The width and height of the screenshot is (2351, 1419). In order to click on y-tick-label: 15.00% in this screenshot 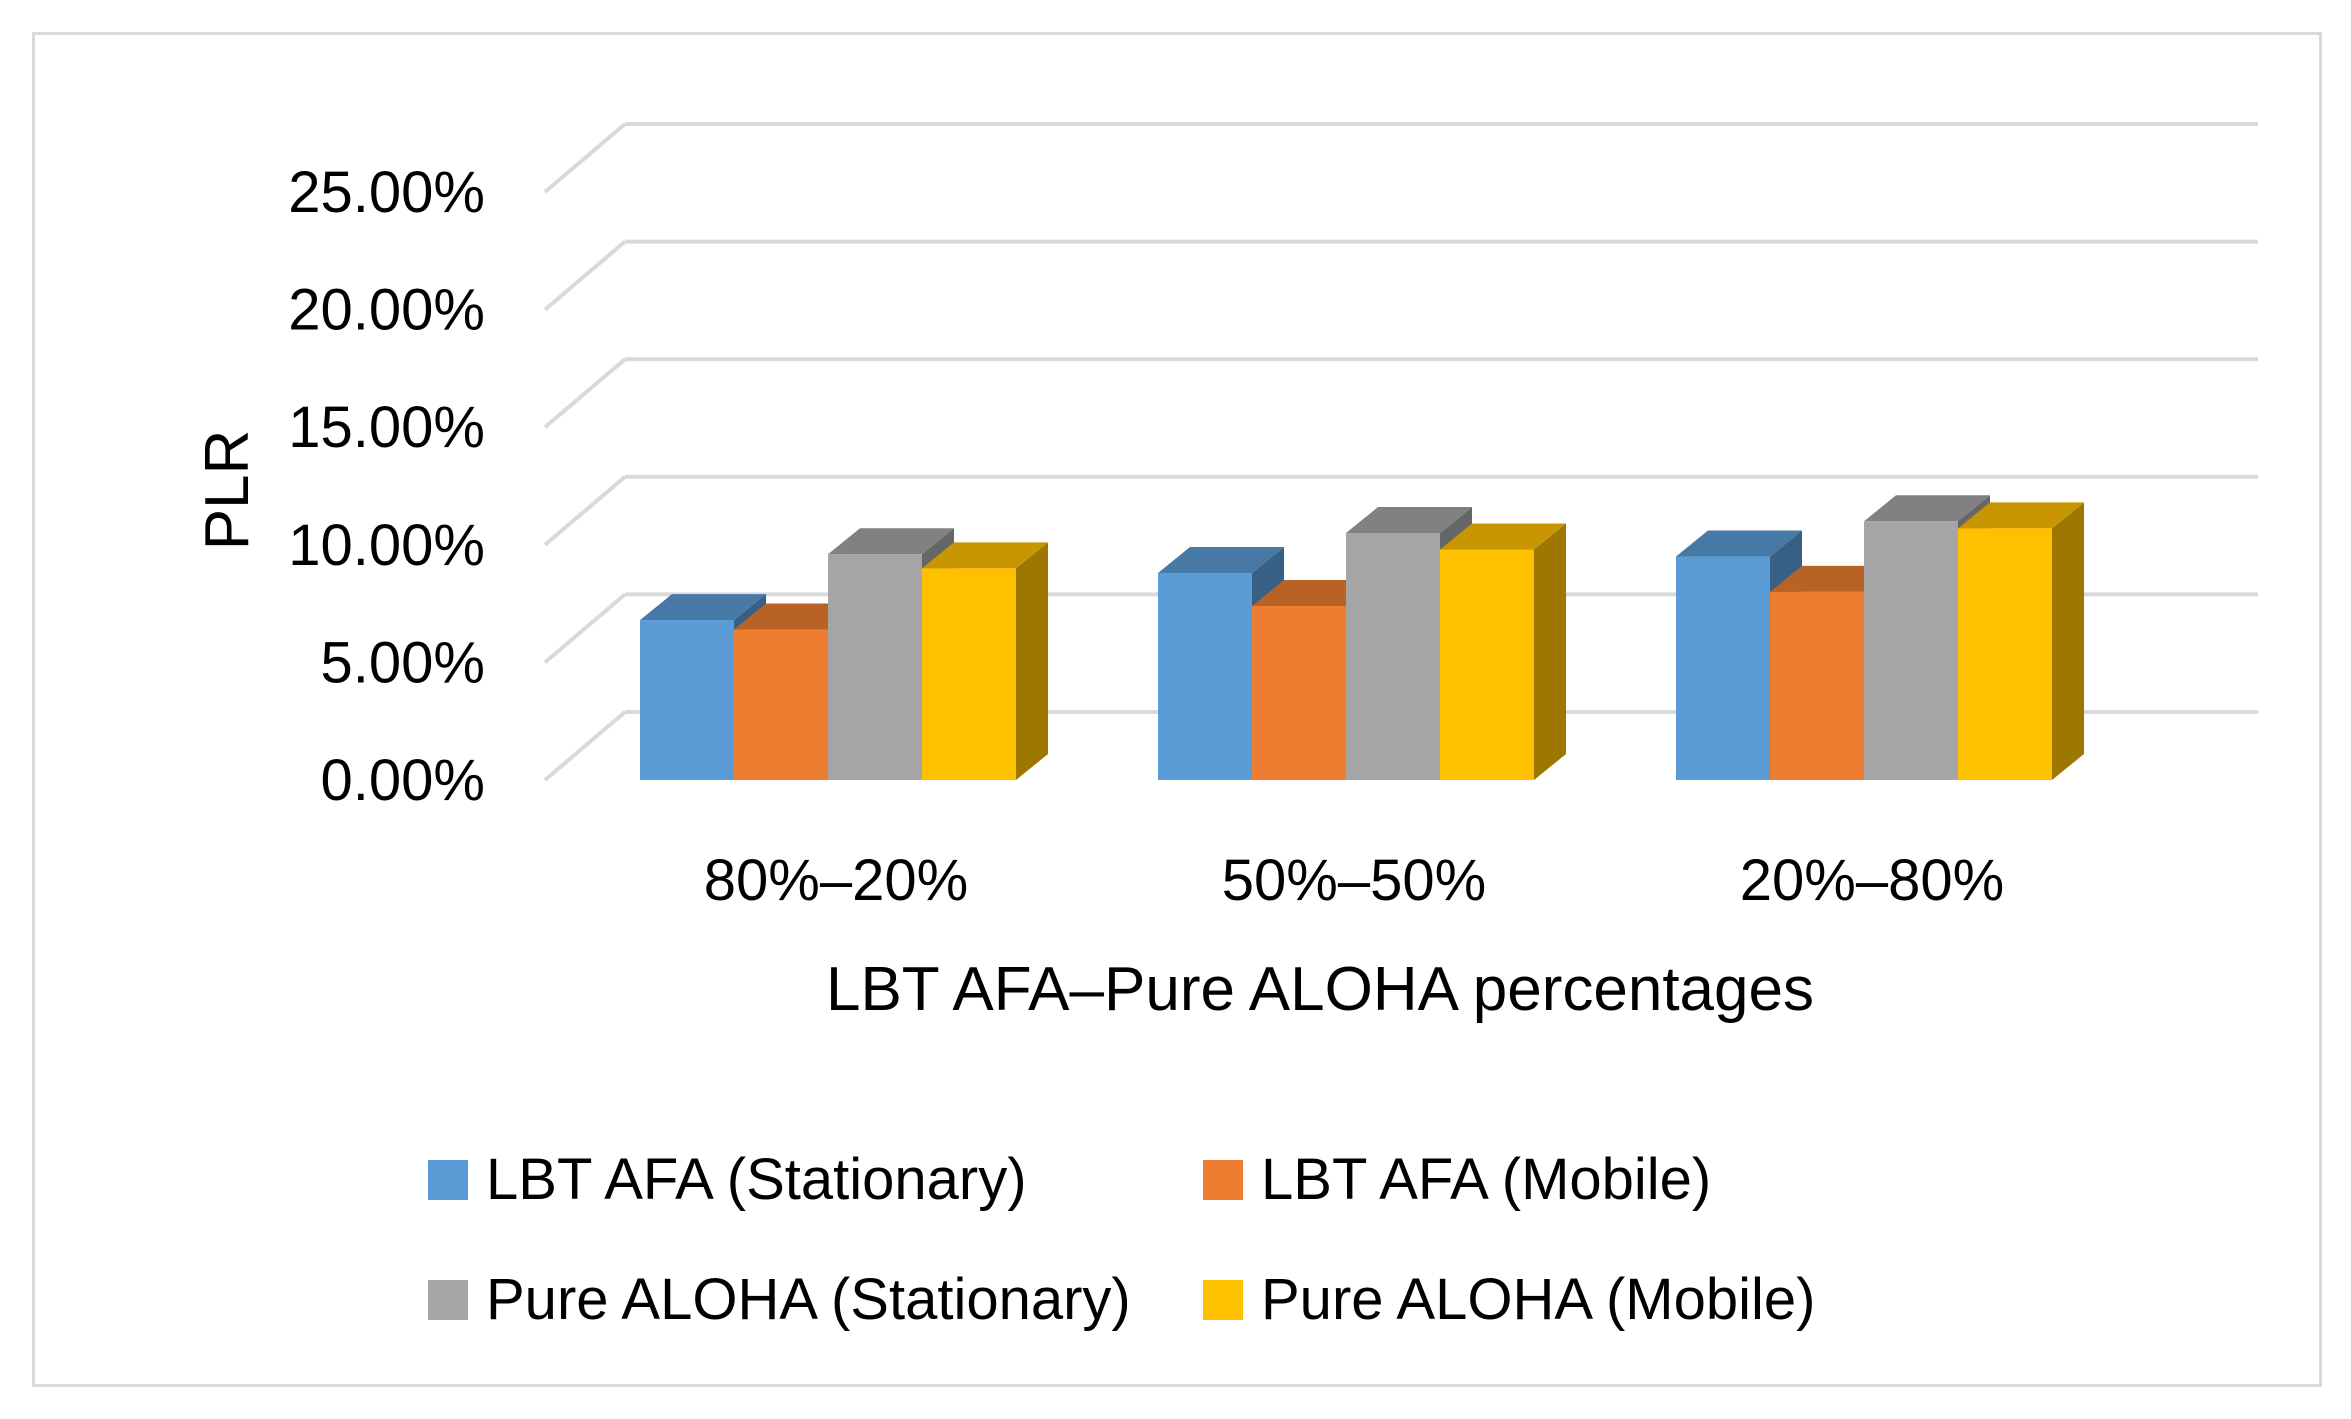, I will do `click(386, 427)`.